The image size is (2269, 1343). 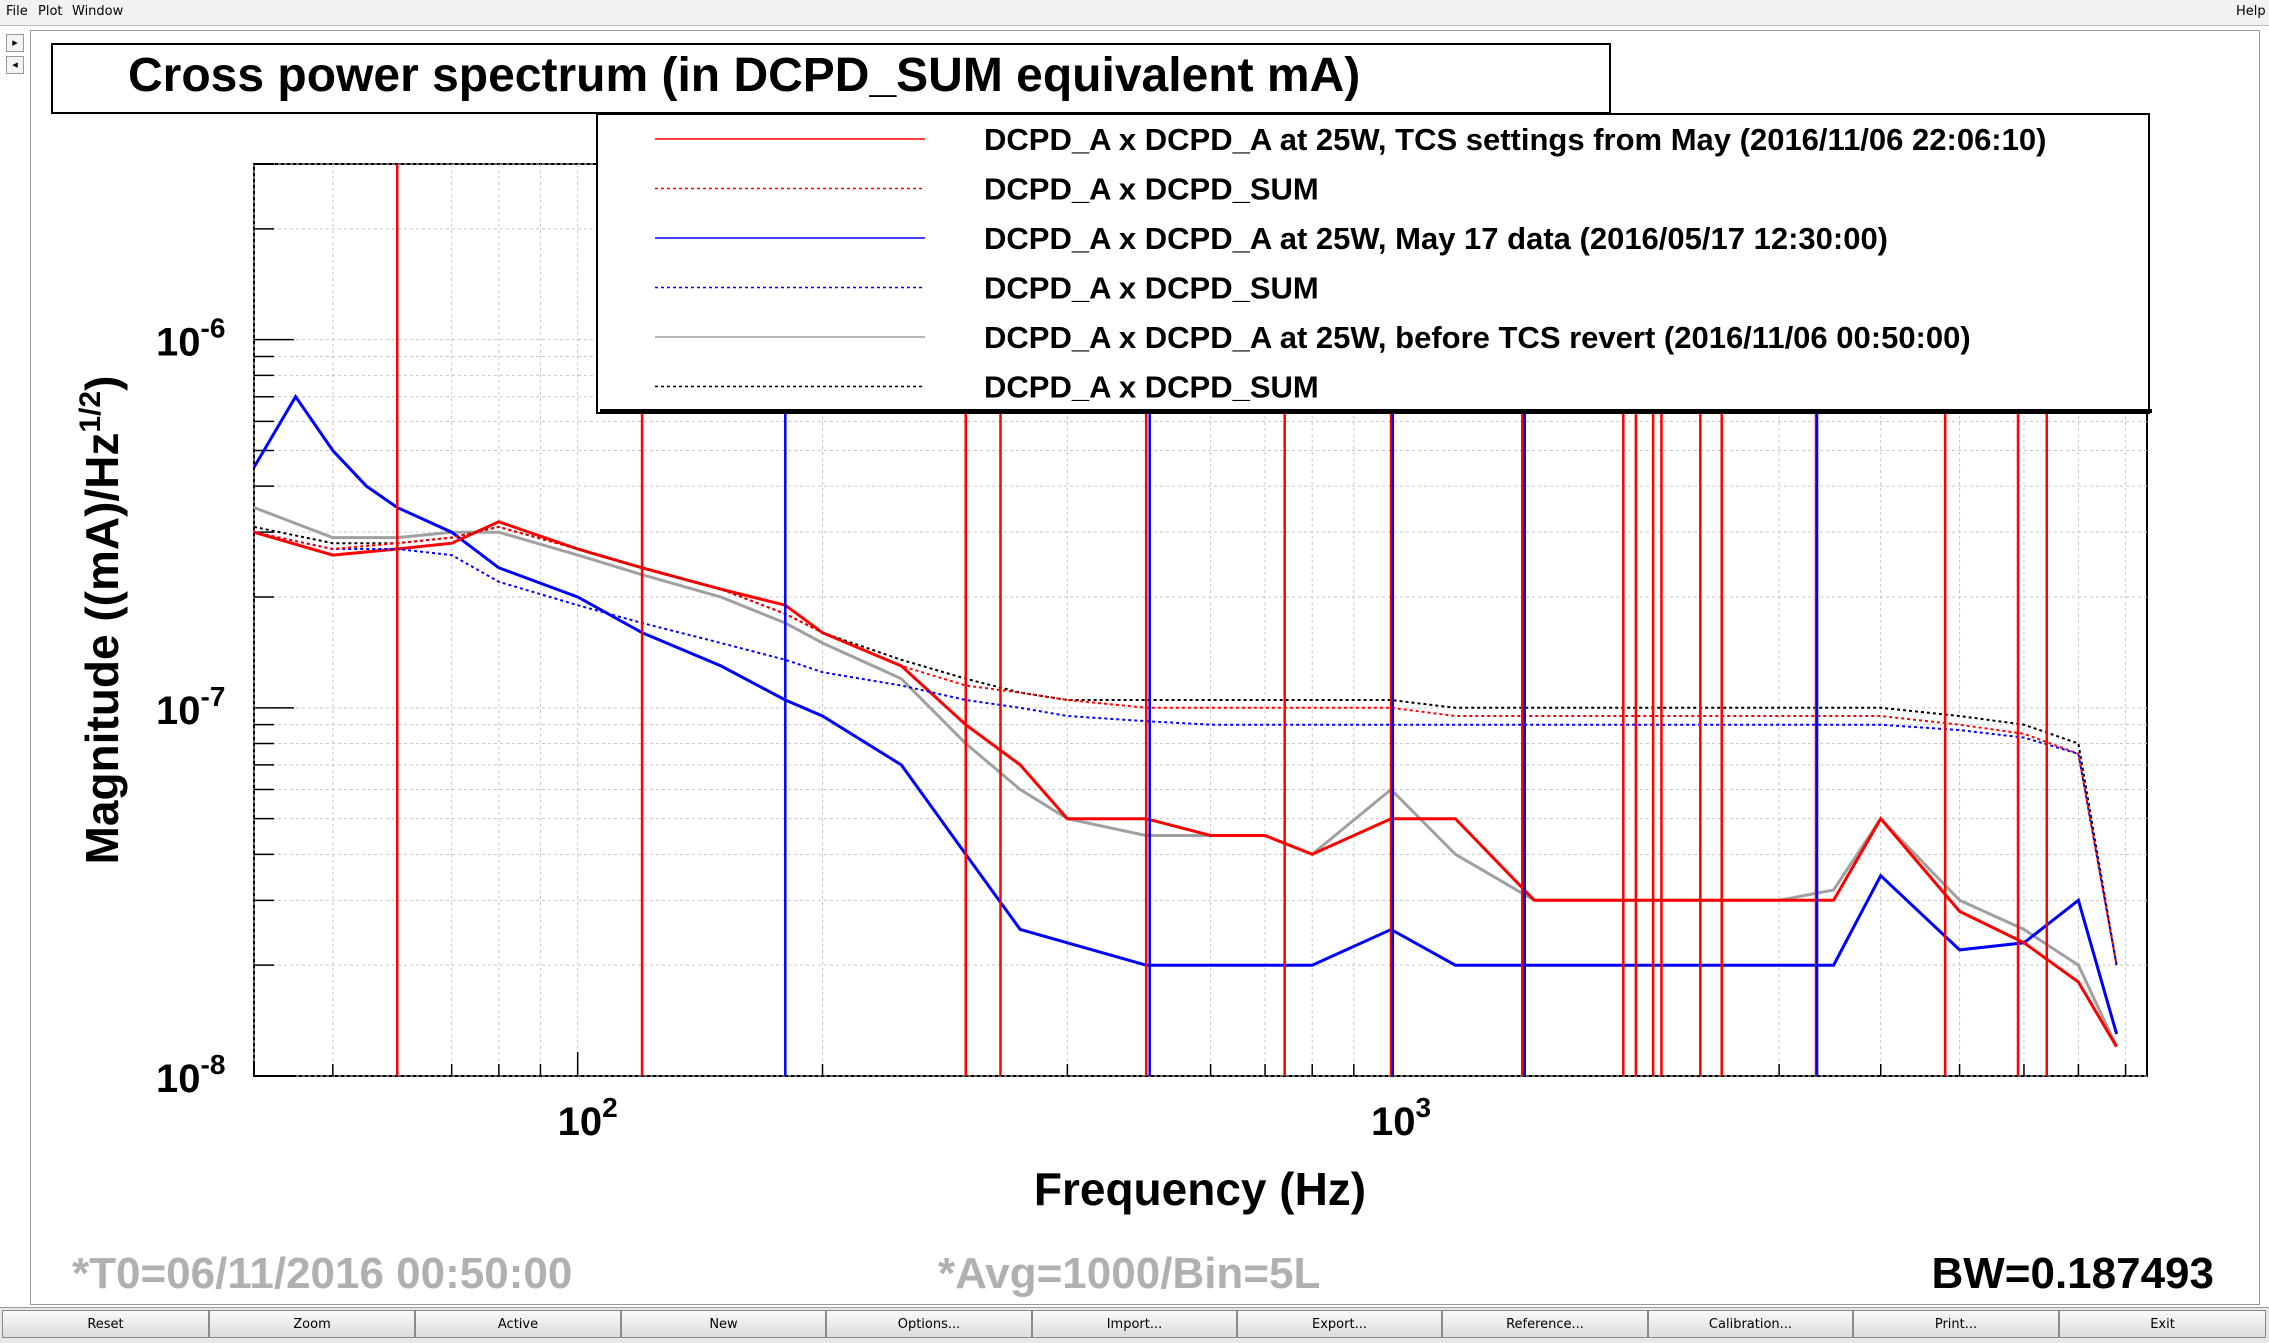 What do you see at coordinates (15, 65) in the screenshot?
I see `arrow-left-icon: ◂` at bounding box center [15, 65].